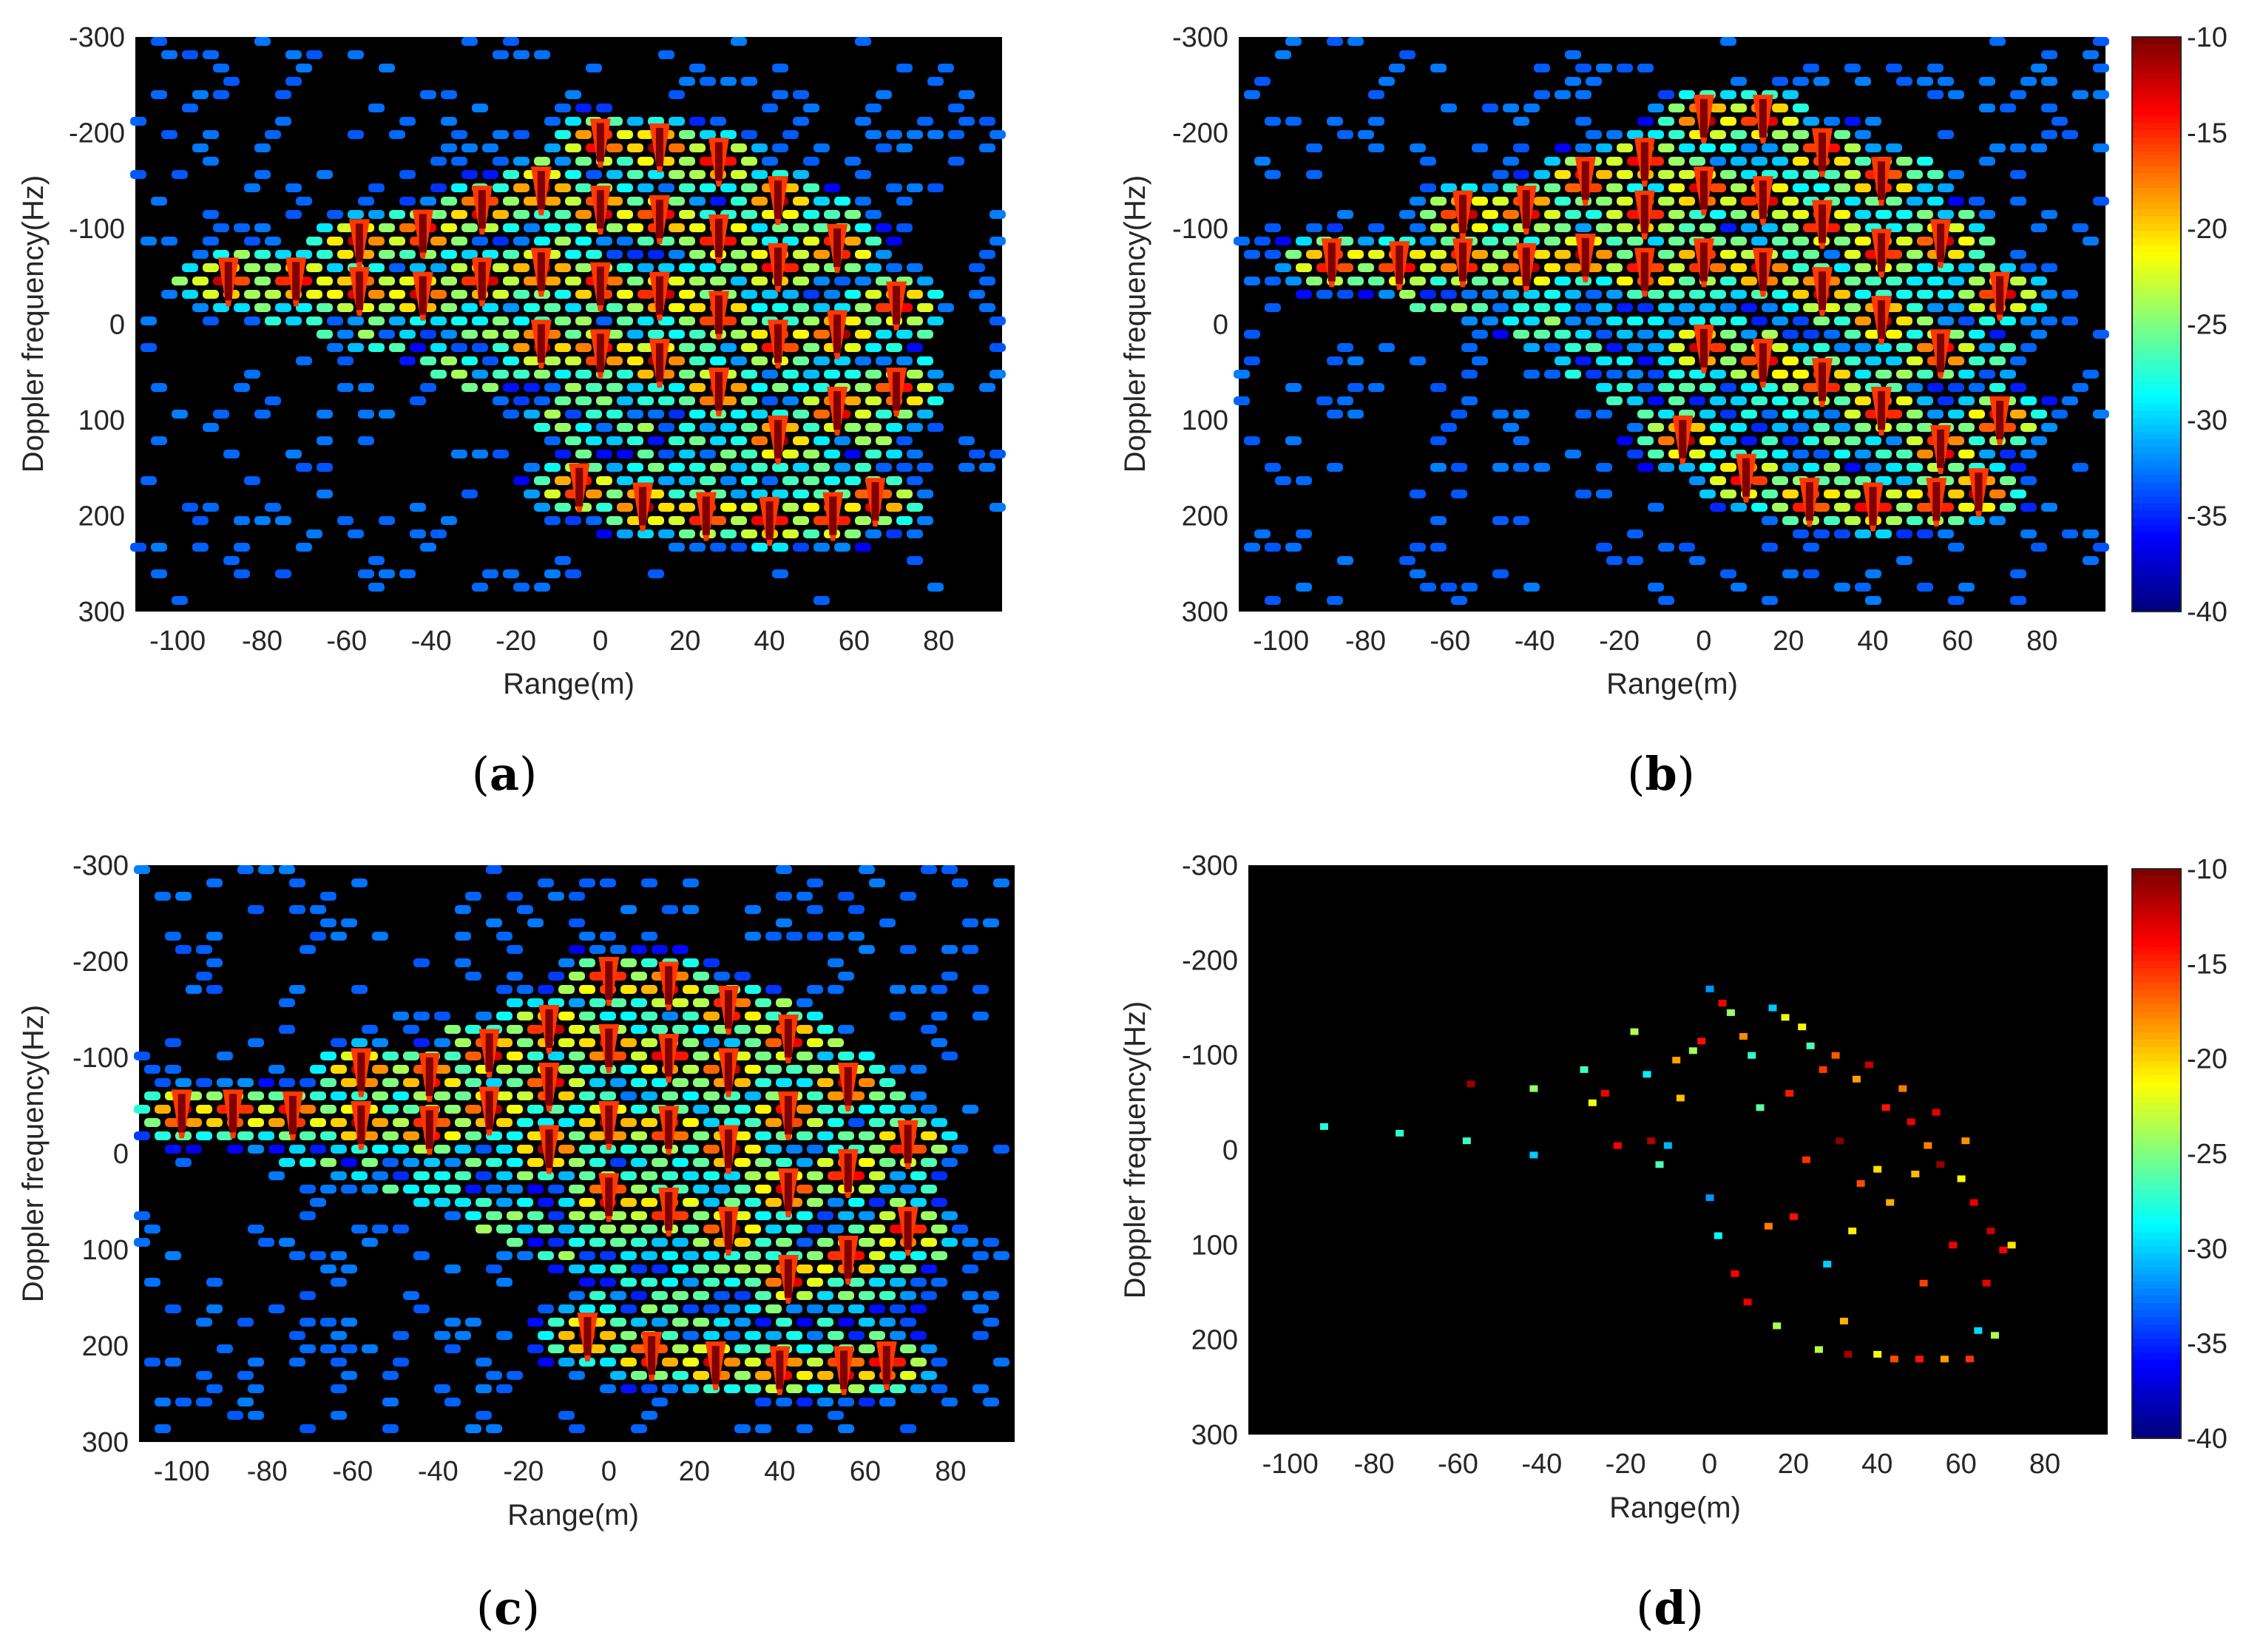  Describe the element at coordinates (2207, 325) in the screenshot. I see `colorbar-tick-label: -25` at that location.